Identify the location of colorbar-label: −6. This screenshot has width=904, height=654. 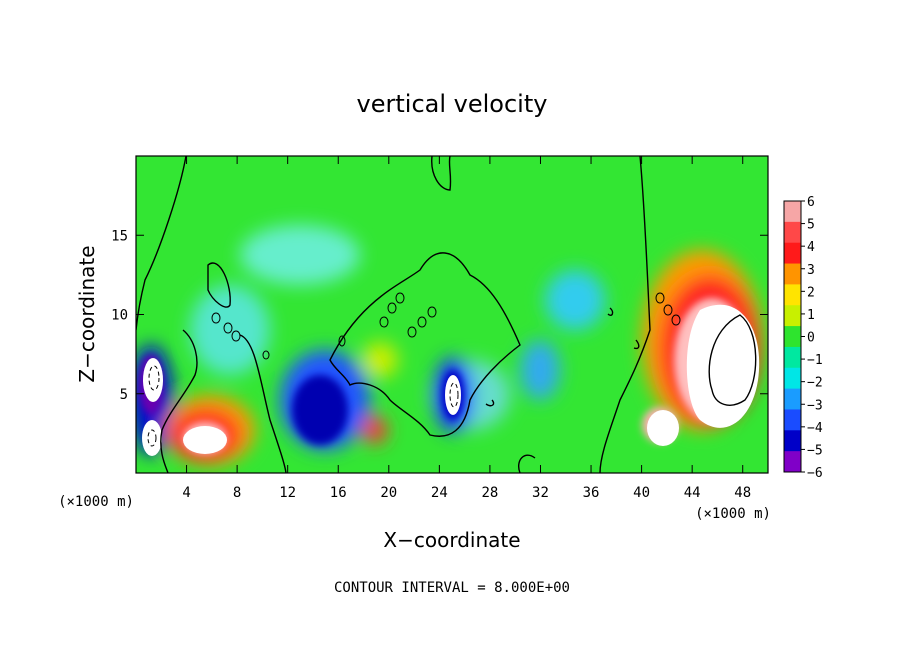
(815, 473).